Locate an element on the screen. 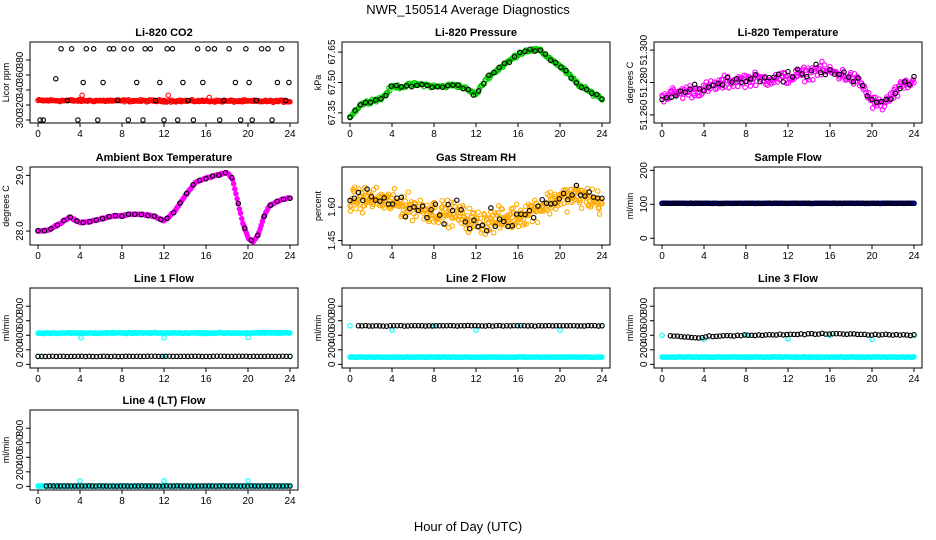  y-tick-label: 320 is located at coordinates (20, 104).